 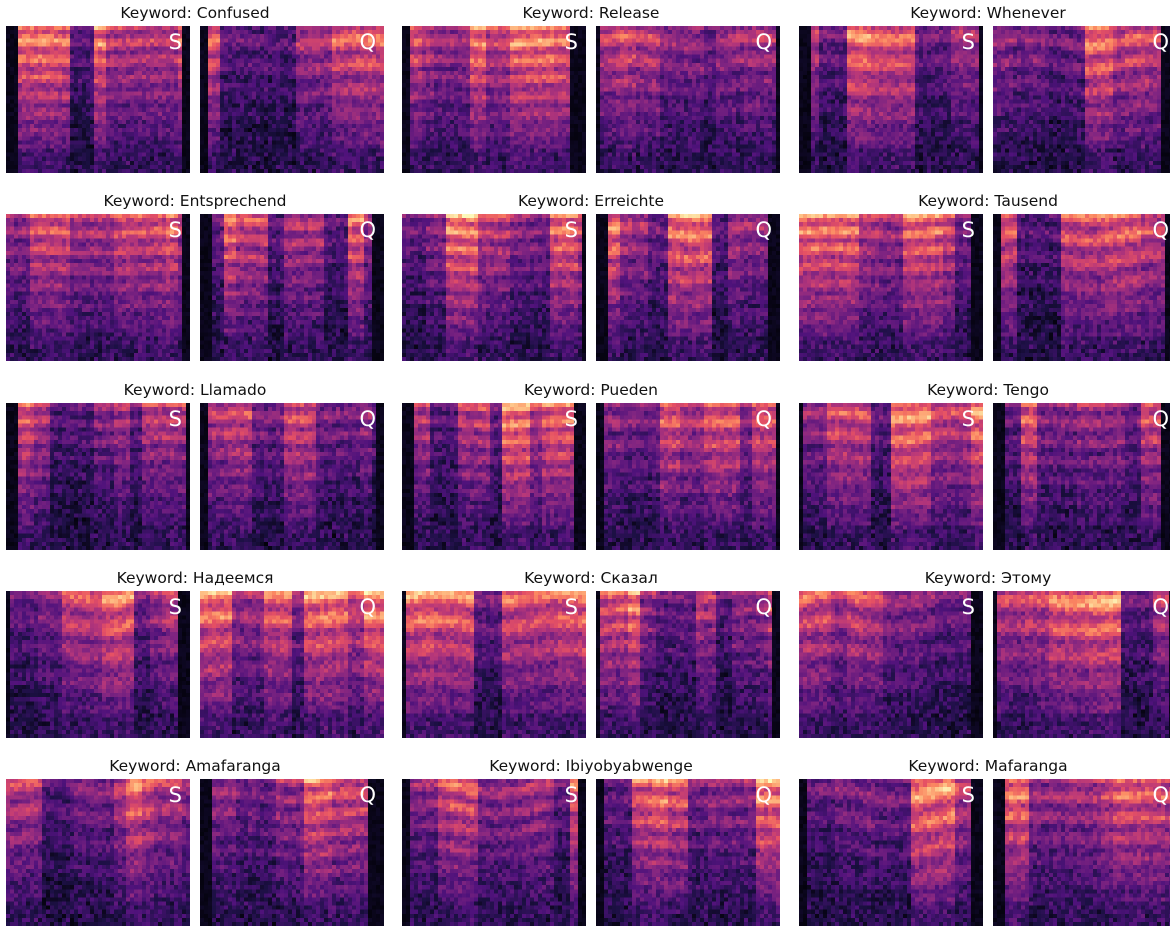 What do you see at coordinates (984, 839) in the screenshot?
I see `keyword-panel: Keyword: Mafaranga S Q` at bounding box center [984, 839].